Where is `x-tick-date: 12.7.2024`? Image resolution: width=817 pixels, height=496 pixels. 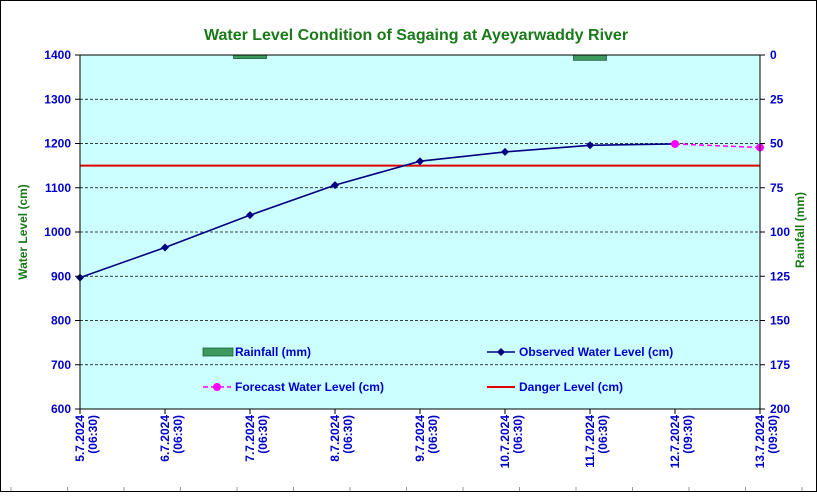
x-tick-date: 12.7.2024 is located at coordinates (675, 442).